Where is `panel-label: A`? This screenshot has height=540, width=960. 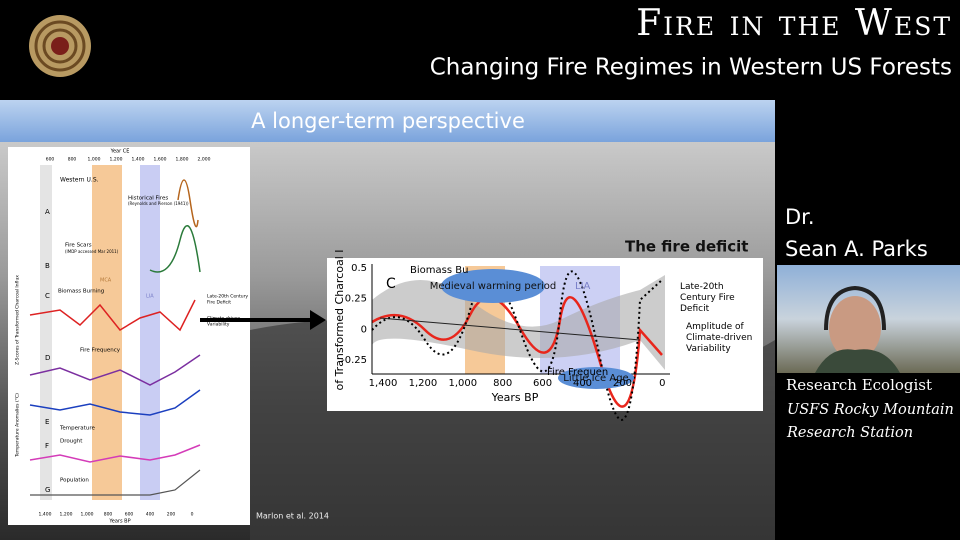
panel-label: A is located at coordinates (47, 212).